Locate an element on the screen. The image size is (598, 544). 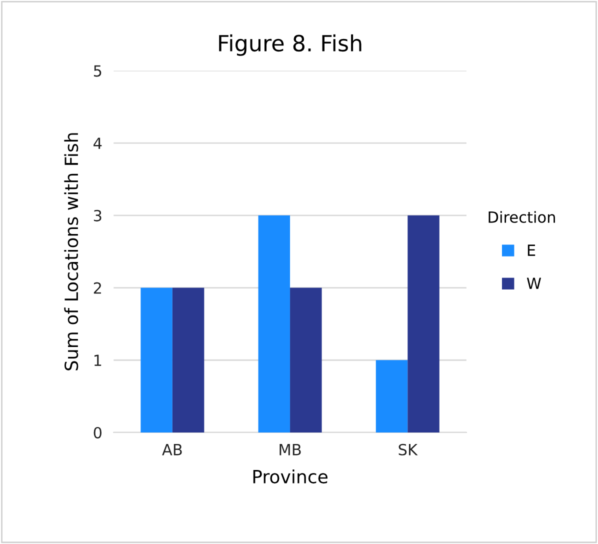
y-tick-label: 1 is located at coordinates (98, 360).